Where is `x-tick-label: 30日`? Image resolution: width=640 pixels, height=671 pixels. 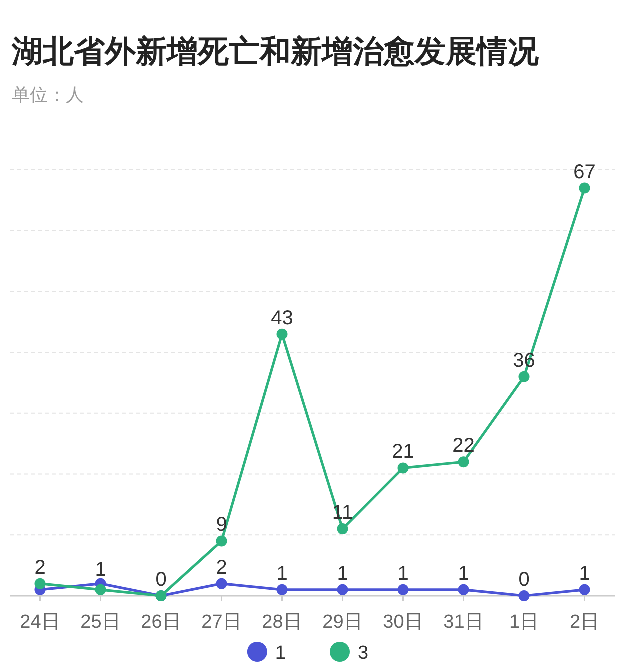 x-tick-label: 30日 is located at coordinates (403, 622).